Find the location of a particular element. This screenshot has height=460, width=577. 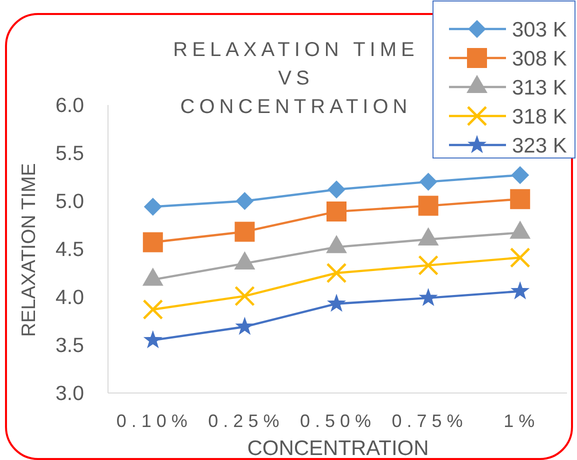

legend-label: 323 K is located at coordinates (539, 146).